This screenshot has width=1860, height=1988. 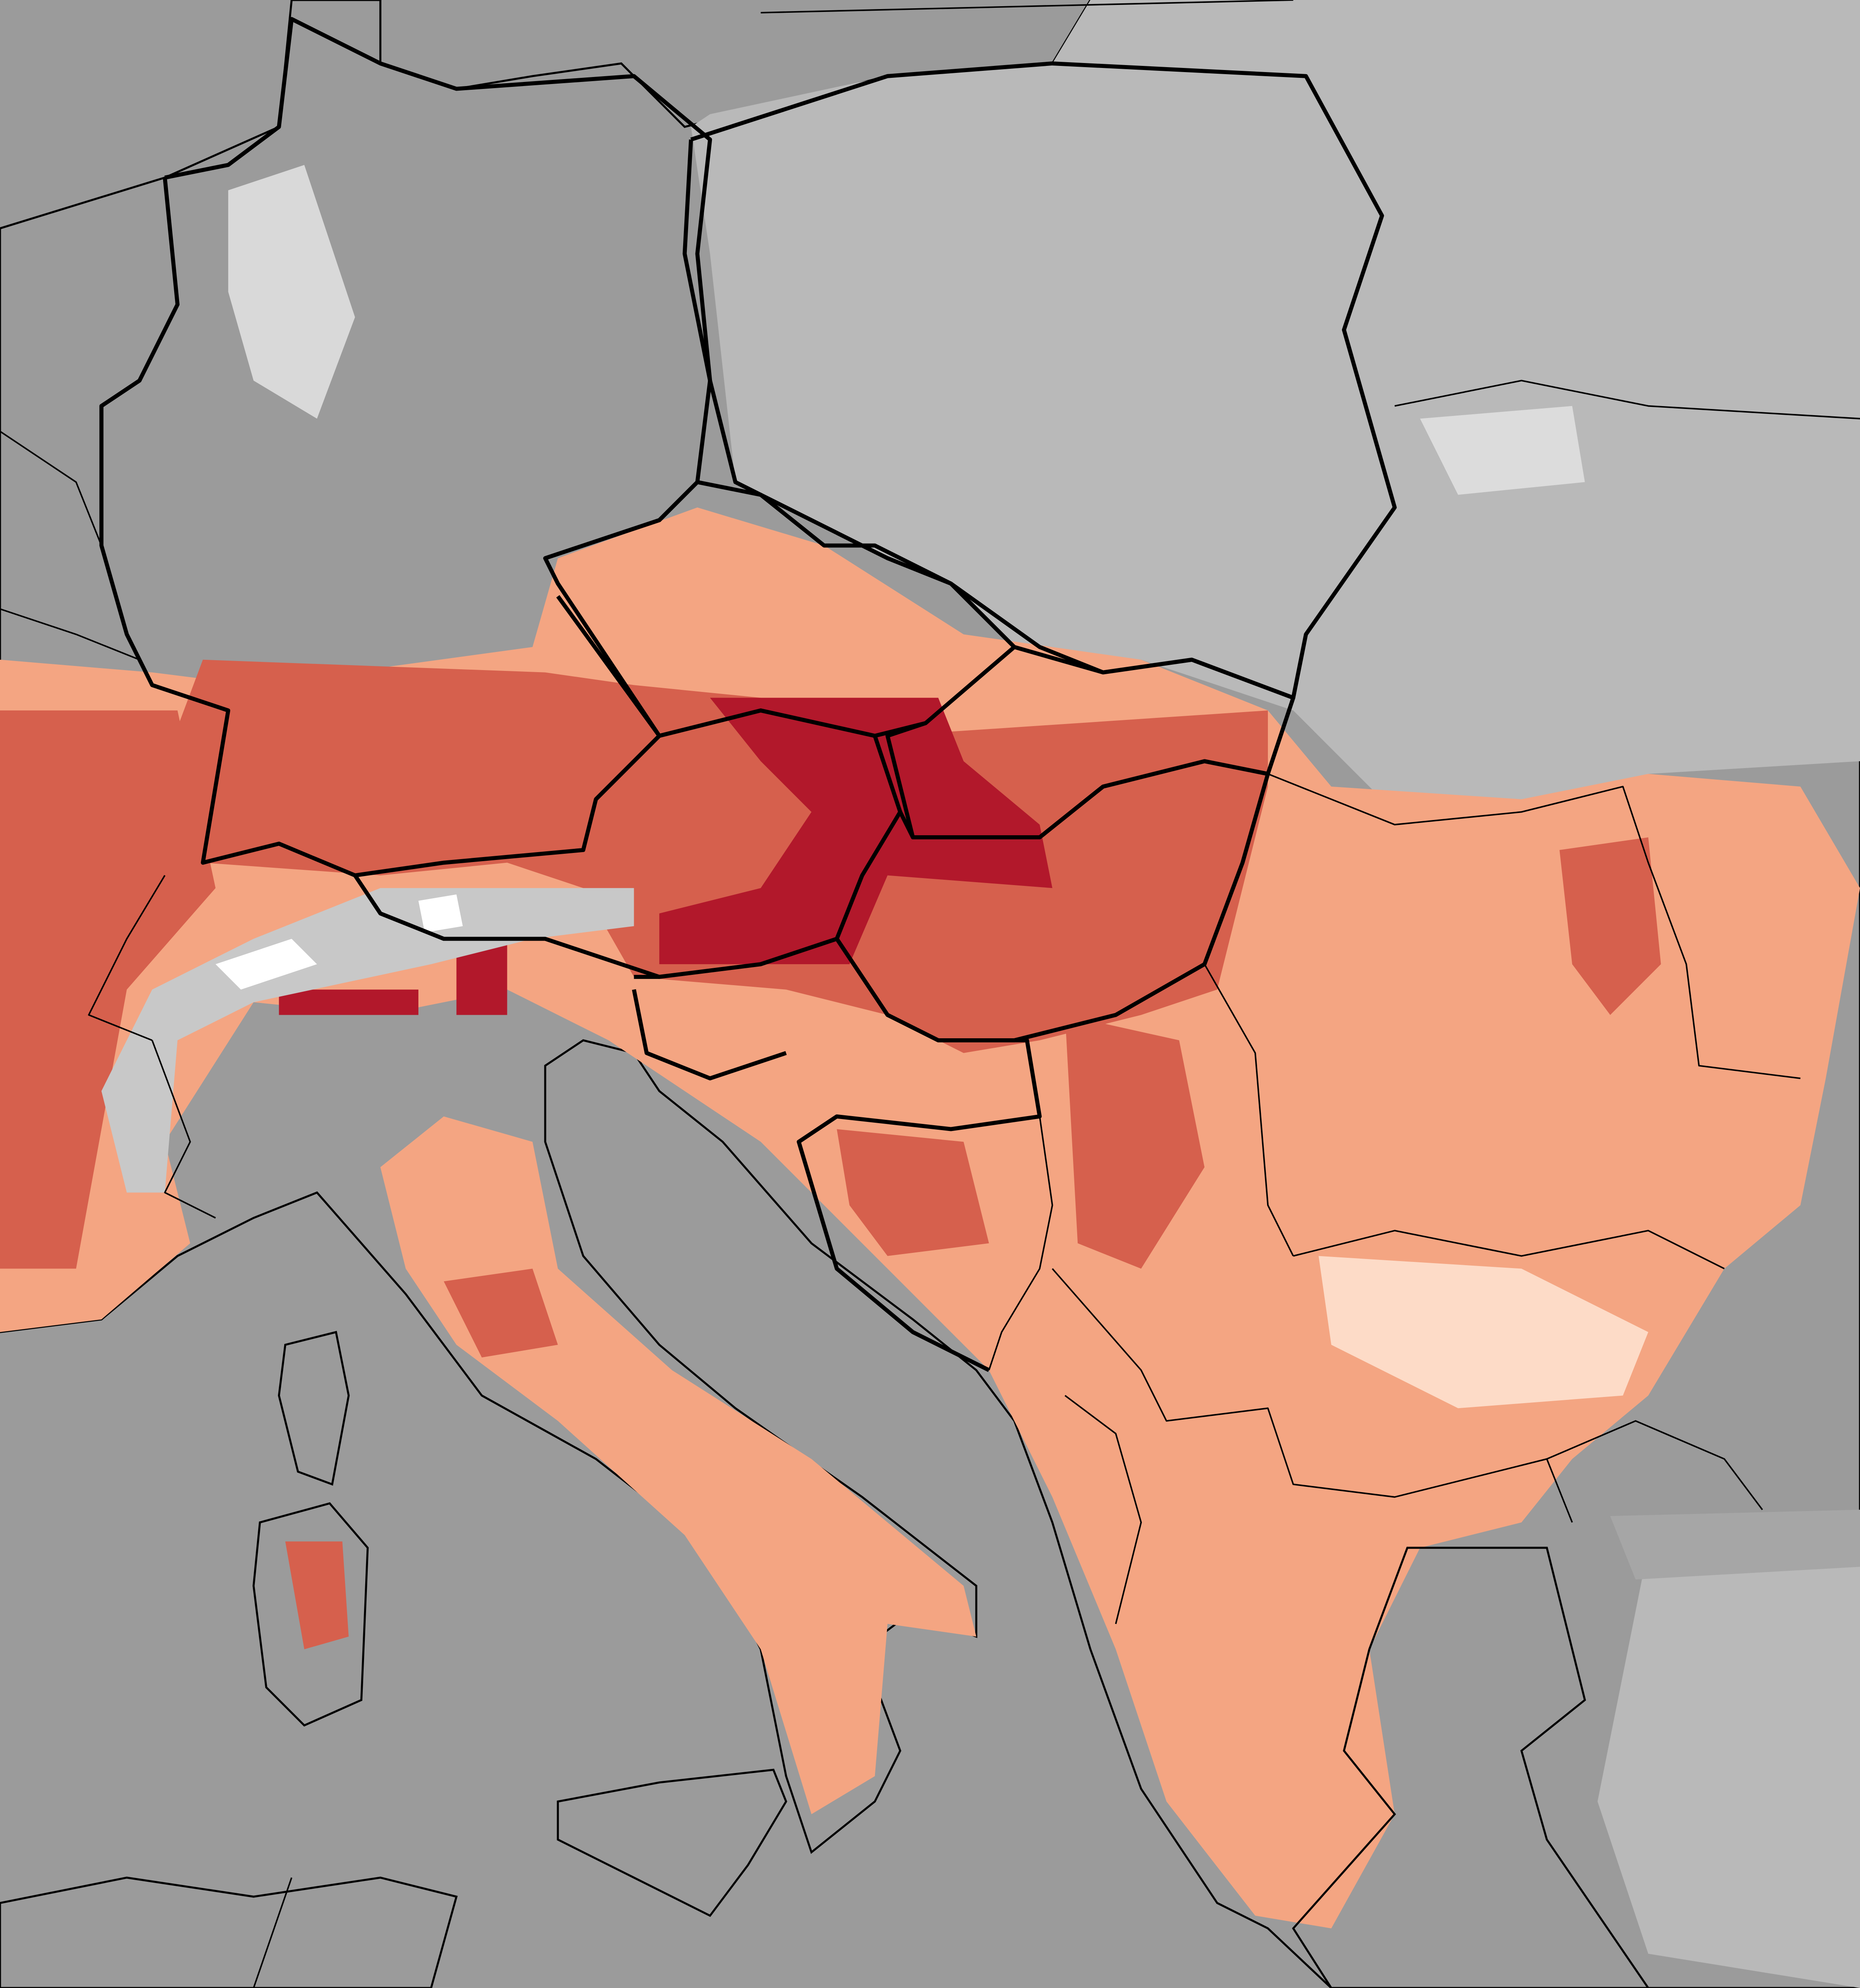 I want to click on heat-low, so click(x=1483, y=1333).